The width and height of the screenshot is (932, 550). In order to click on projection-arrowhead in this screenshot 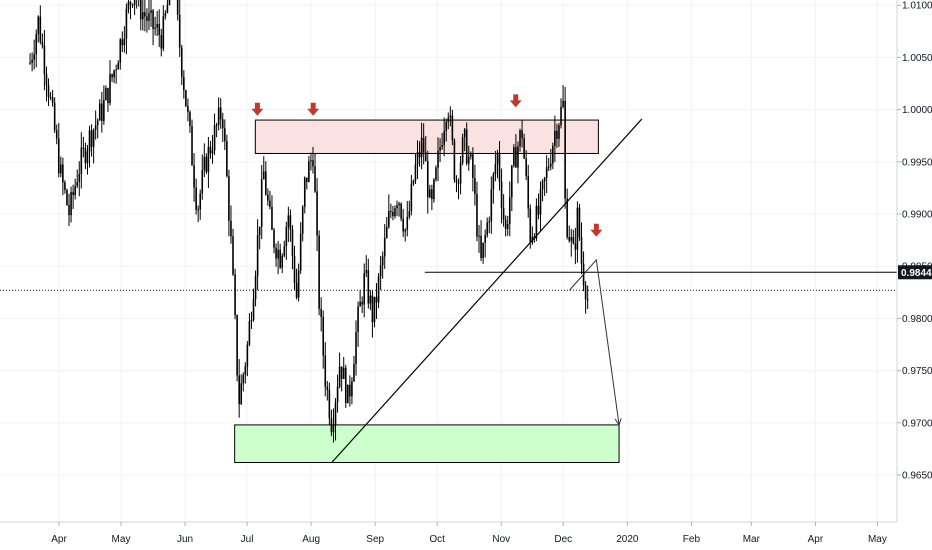, I will do `click(618, 422)`.